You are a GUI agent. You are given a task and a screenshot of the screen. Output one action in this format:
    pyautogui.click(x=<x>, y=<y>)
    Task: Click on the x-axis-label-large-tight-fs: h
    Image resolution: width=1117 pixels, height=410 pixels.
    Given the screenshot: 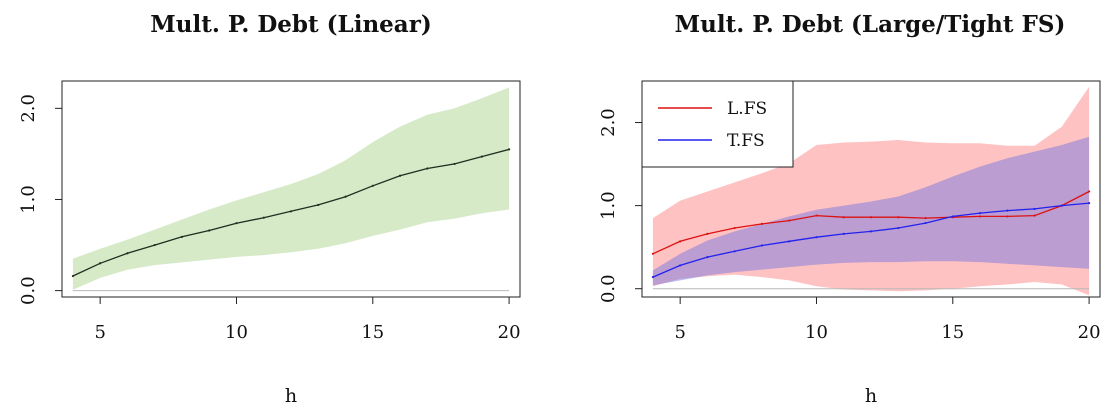 What is the action you would take?
    pyautogui.click(x=871, y=396)
    